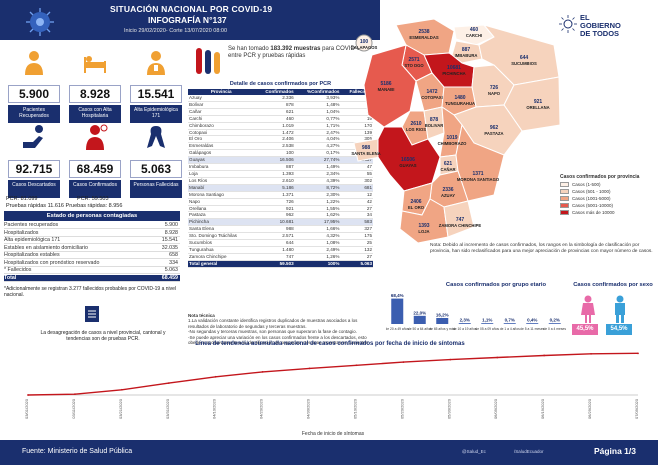 This screenshot has width=658, height=465. Describe the element at coordinates (477, 174) in the screenshot. I see `map-value-18: 1371` at that location.